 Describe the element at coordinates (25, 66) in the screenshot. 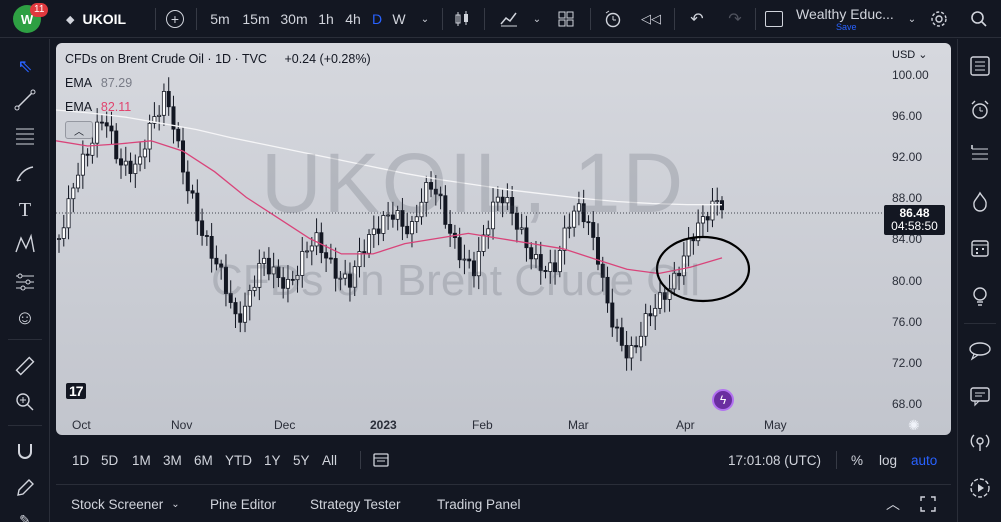

I see `cursor-tool: ⇖` at that location.